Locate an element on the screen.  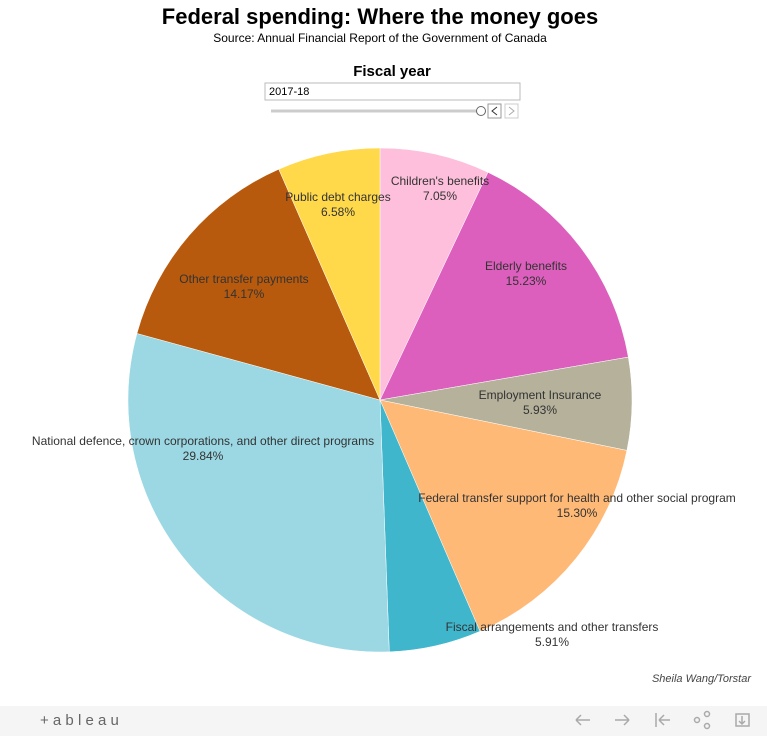
toolbar is located at coordinates (383, 721).